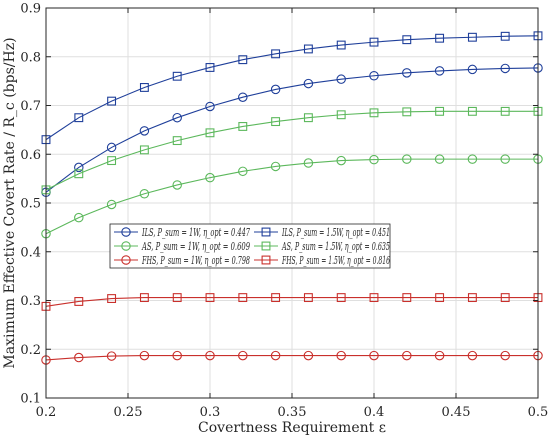 The image size is (550, 442). What do you see at coordinates (322, 246) in the screenshot?
I see `legend-entry: AS, P_sum = 1.5W, η_opt = 0.635` at bounding box center [322, 246].